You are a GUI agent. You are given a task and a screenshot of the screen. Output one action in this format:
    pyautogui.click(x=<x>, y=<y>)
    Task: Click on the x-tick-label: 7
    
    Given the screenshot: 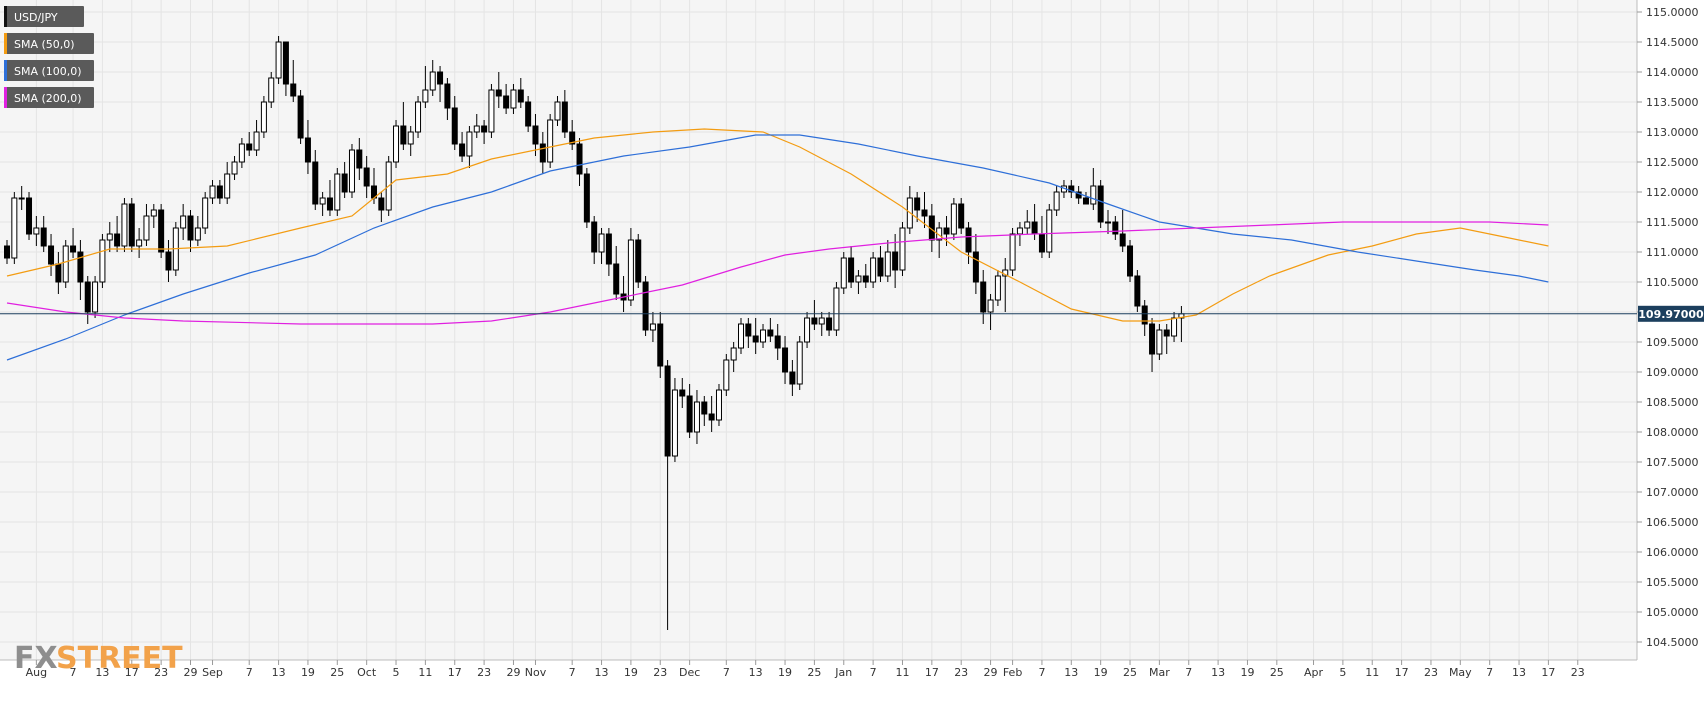 What is the action you would take?
    pyautogui.click(x=73, y=672)
    